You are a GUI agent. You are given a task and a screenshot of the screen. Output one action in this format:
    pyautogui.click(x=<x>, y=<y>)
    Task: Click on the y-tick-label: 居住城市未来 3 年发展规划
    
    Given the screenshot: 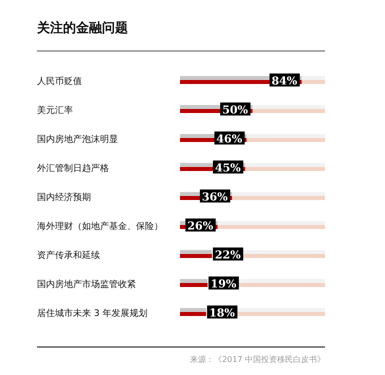 What is the action you would take?
    pyautogui.click(x=92, y=313)
    